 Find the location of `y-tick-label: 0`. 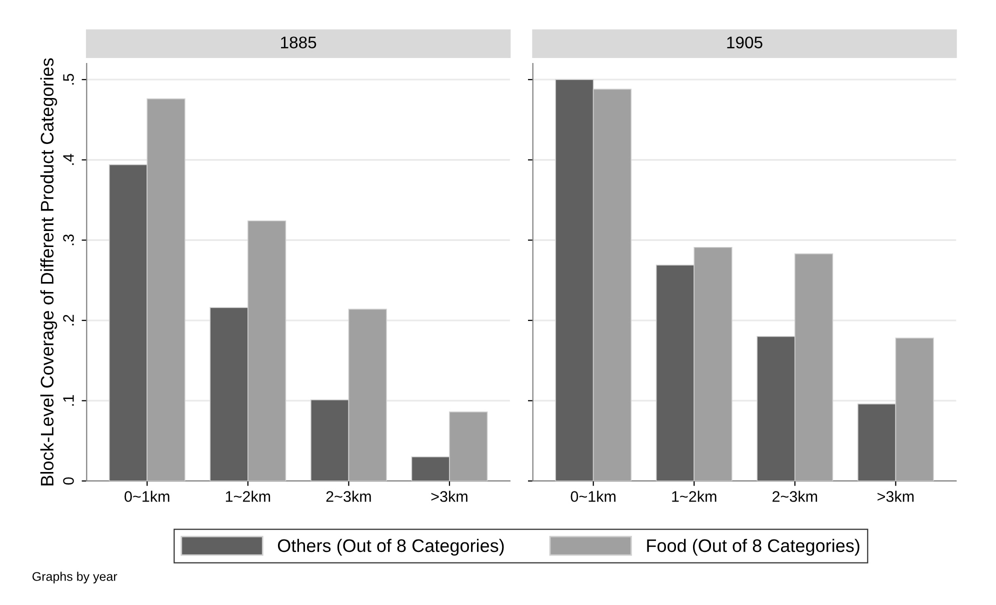

y-tick-label: 0 is located at coordinates (68, 481).